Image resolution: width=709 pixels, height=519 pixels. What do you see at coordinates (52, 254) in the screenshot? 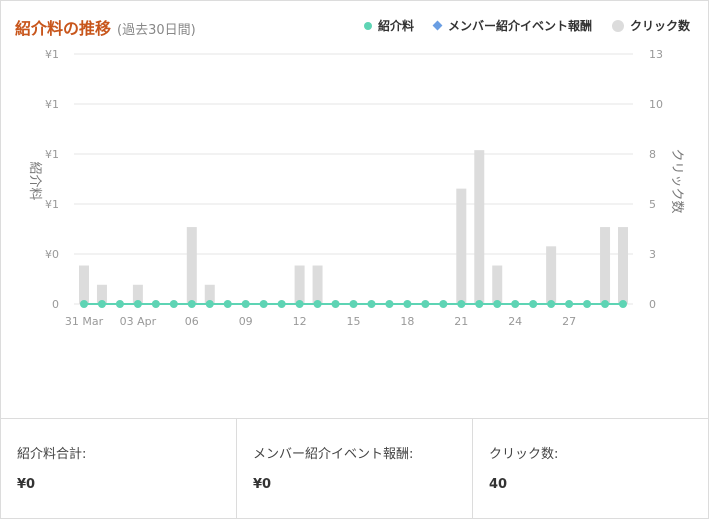
I see `y-left-tick-label: ¥0` at bounding box center [52, 254].